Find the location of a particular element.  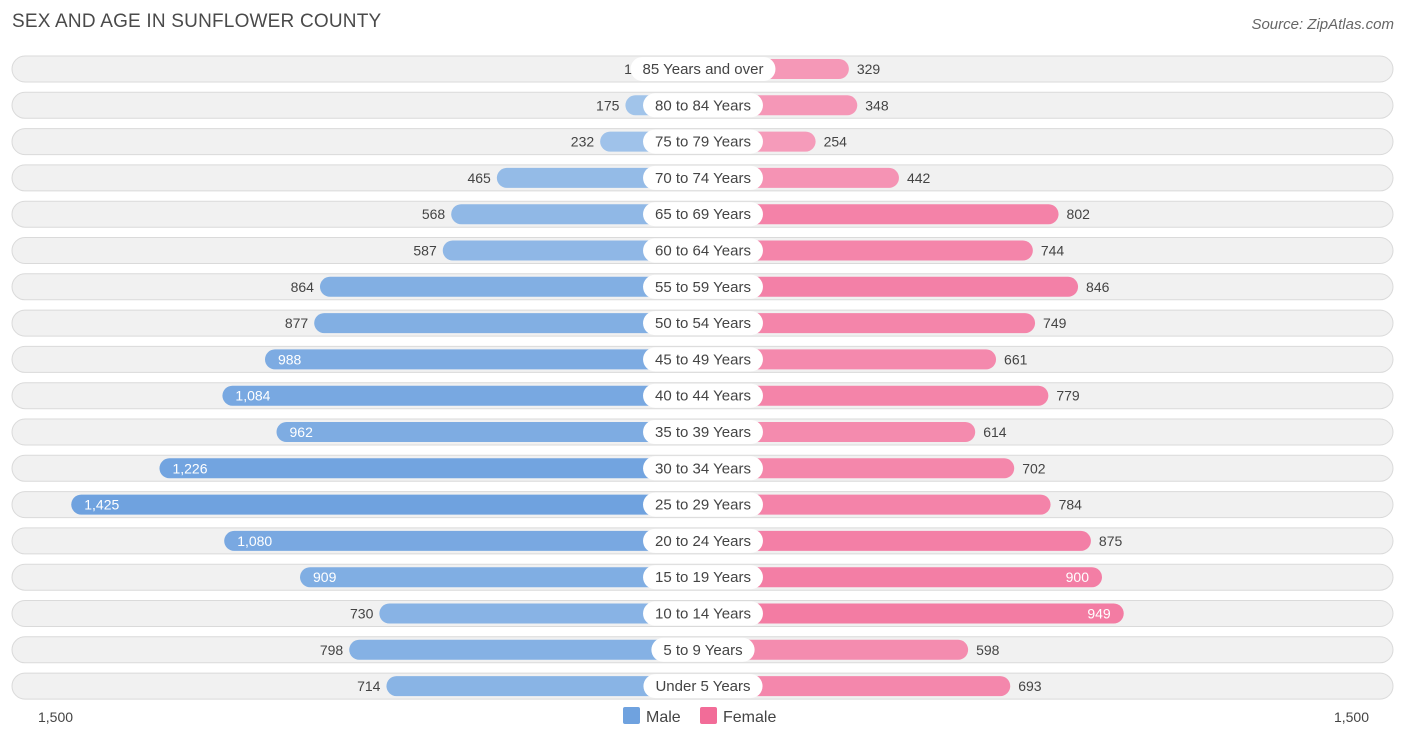

category-label: 65 to 69 Years is located at coordinates (703, 214).